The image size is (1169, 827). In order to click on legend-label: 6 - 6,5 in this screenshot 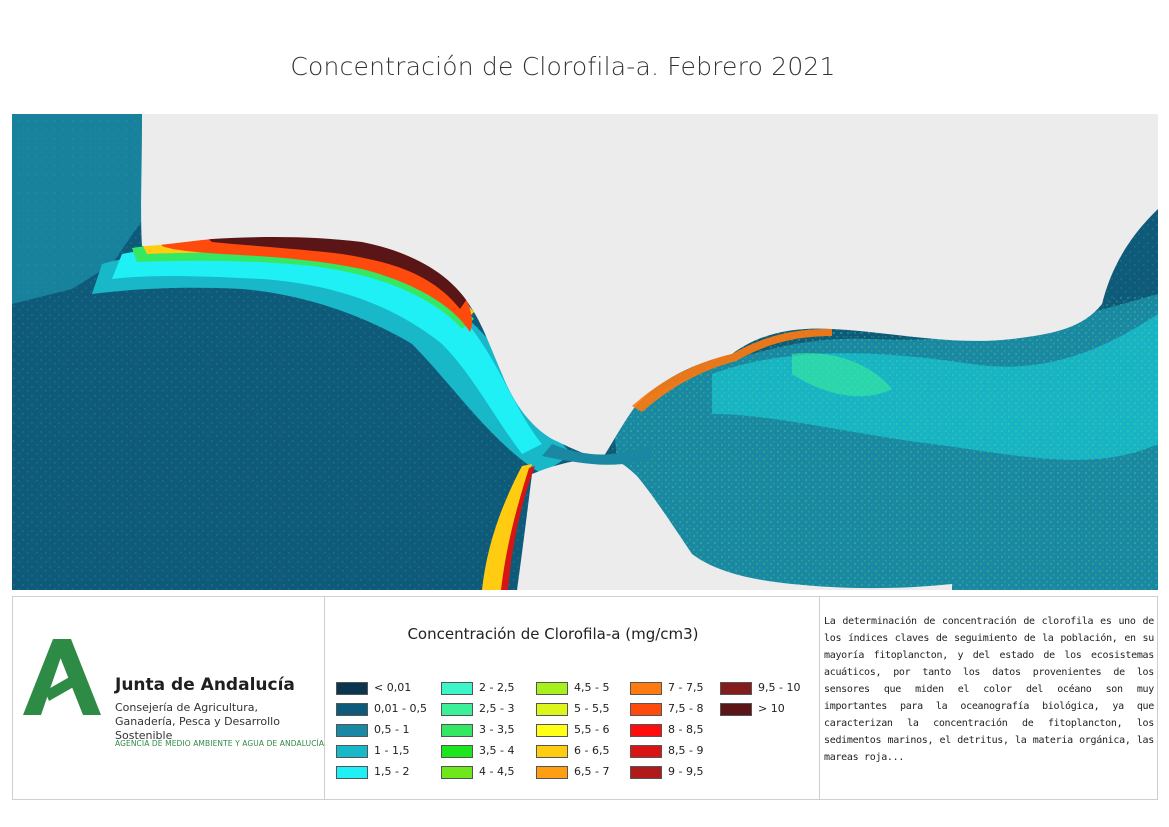, I will do `click(592, 750)`.